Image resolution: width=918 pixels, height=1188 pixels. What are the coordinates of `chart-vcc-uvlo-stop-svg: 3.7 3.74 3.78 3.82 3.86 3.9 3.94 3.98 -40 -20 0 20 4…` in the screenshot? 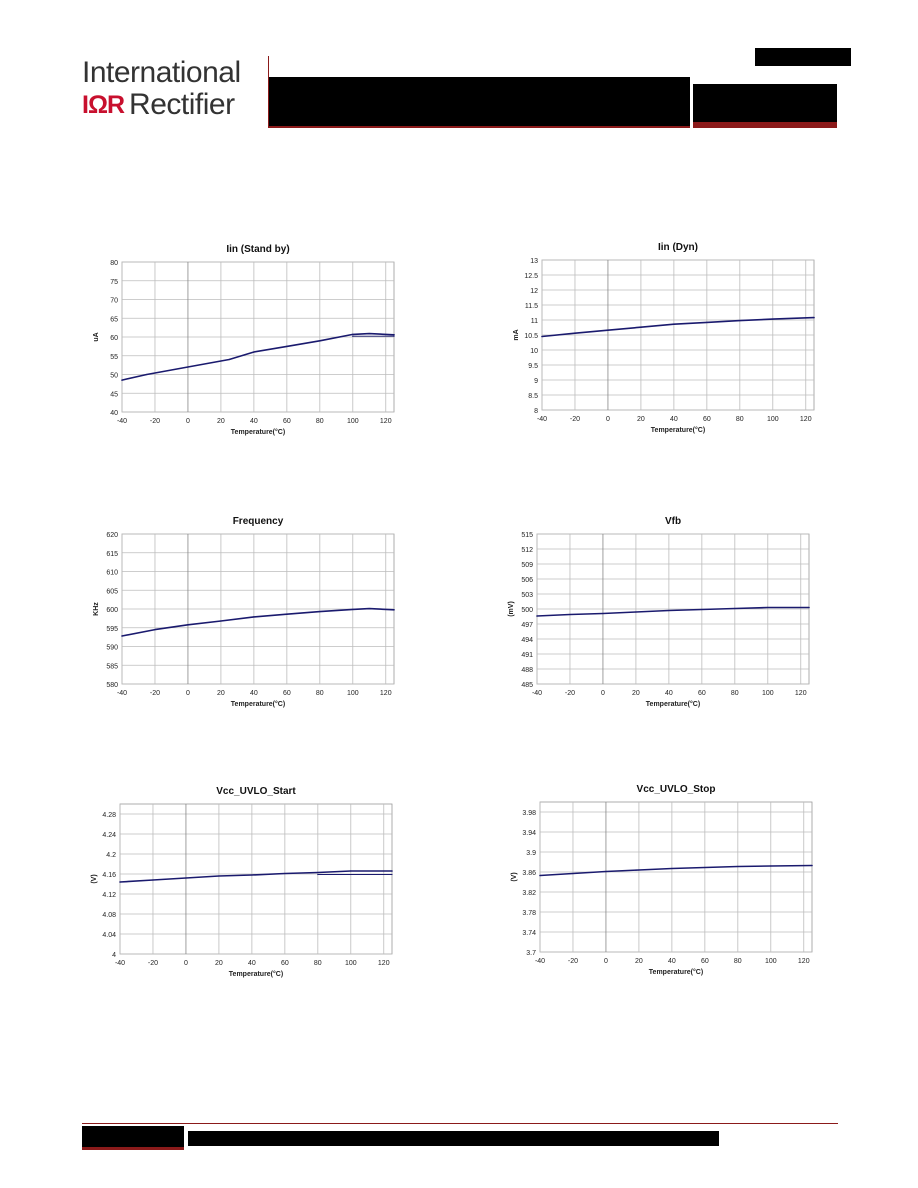 It's located at (662, 880).